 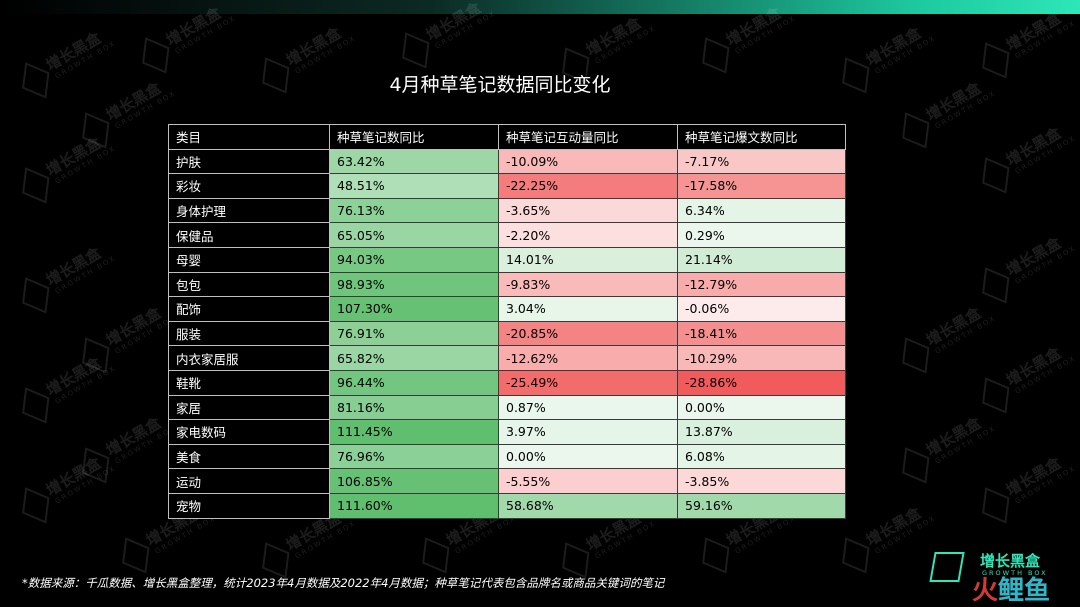 What do you see at coordinates (249, 284) in the screenshot?
I see `category-cell: 包包` at bounding box center [249, 284].